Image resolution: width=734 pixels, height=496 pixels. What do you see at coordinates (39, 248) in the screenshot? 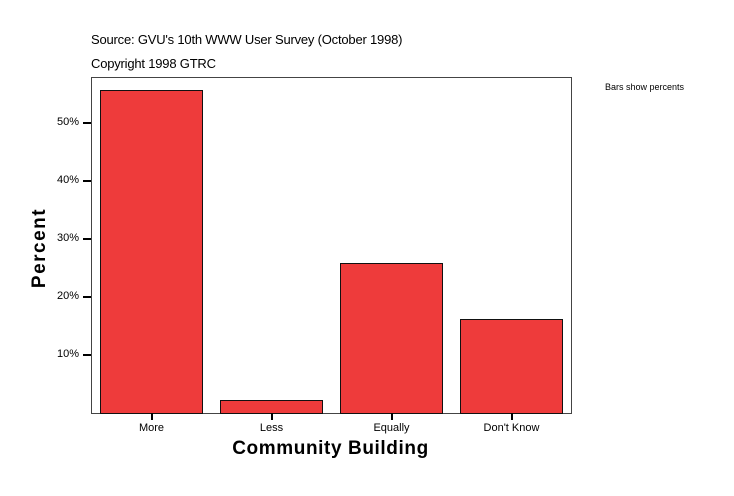
I see `y-axis-title: Percent` at bounding box center [39, 248].